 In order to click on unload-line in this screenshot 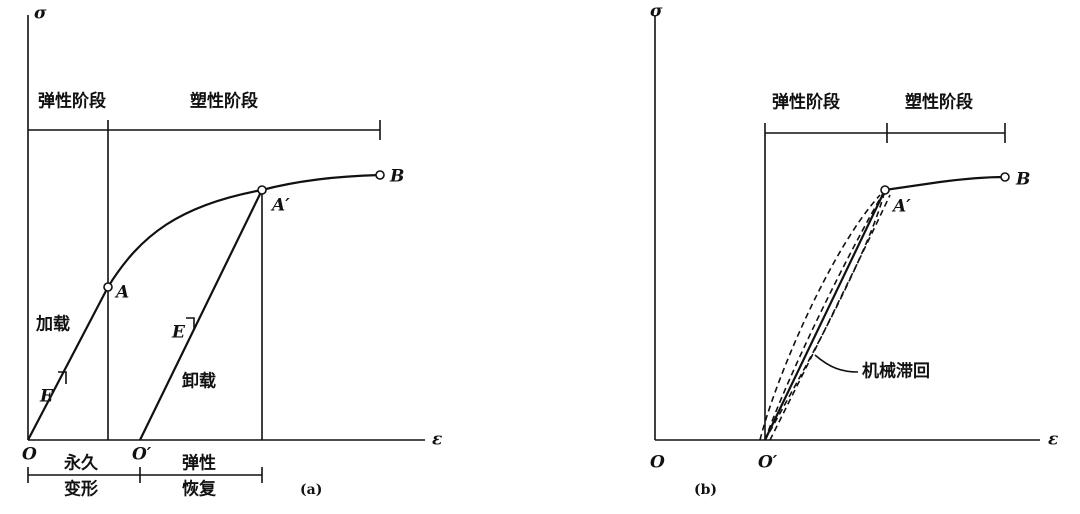, I will do `click(201, 315)`.